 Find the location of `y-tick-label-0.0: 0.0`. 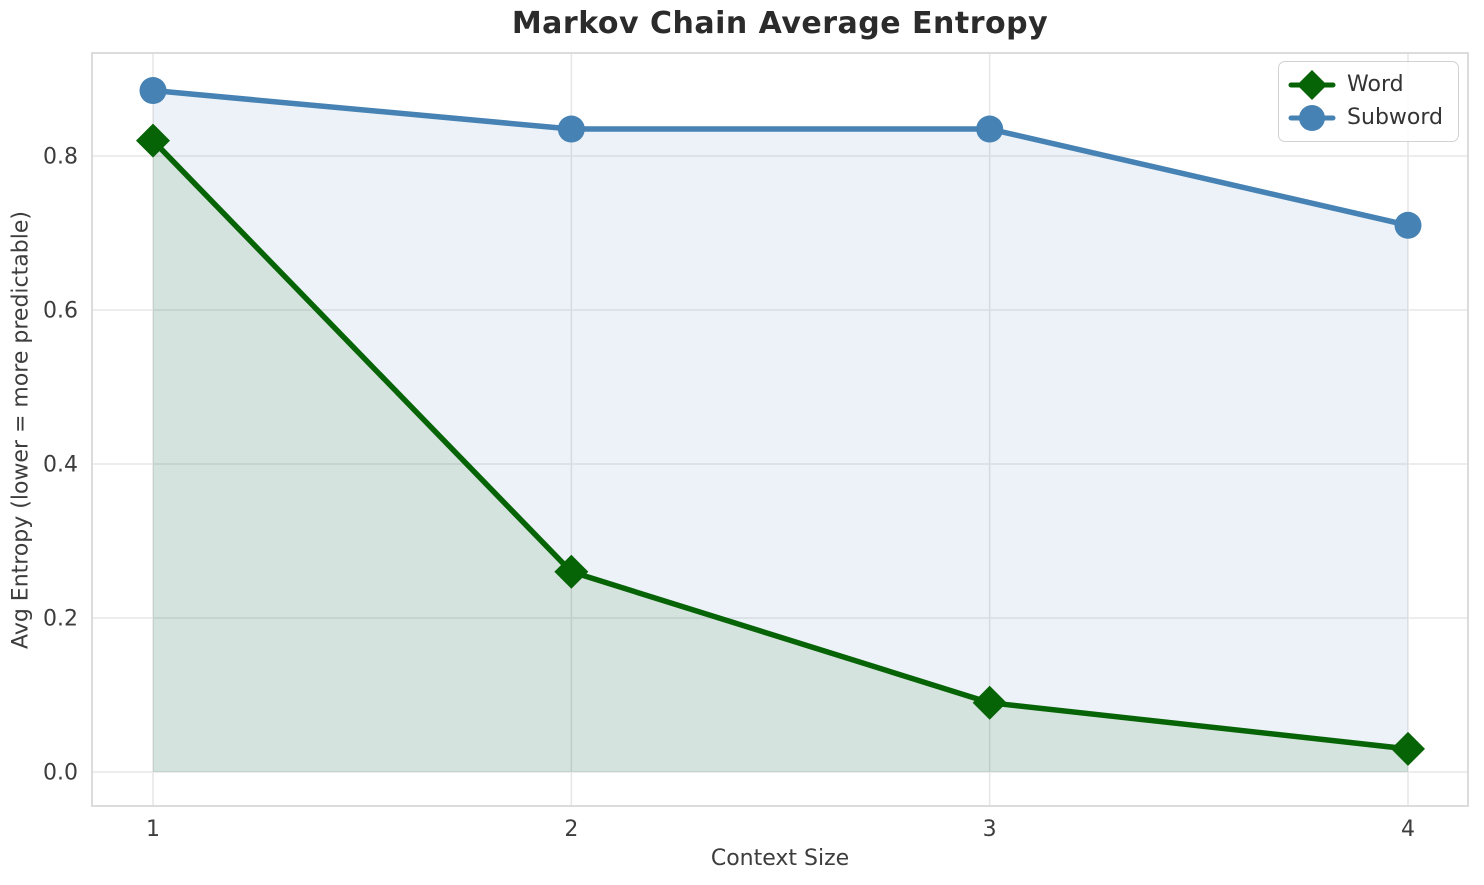

y-tick-label-0.0: 0.0 is located at coordinates (60, 773).